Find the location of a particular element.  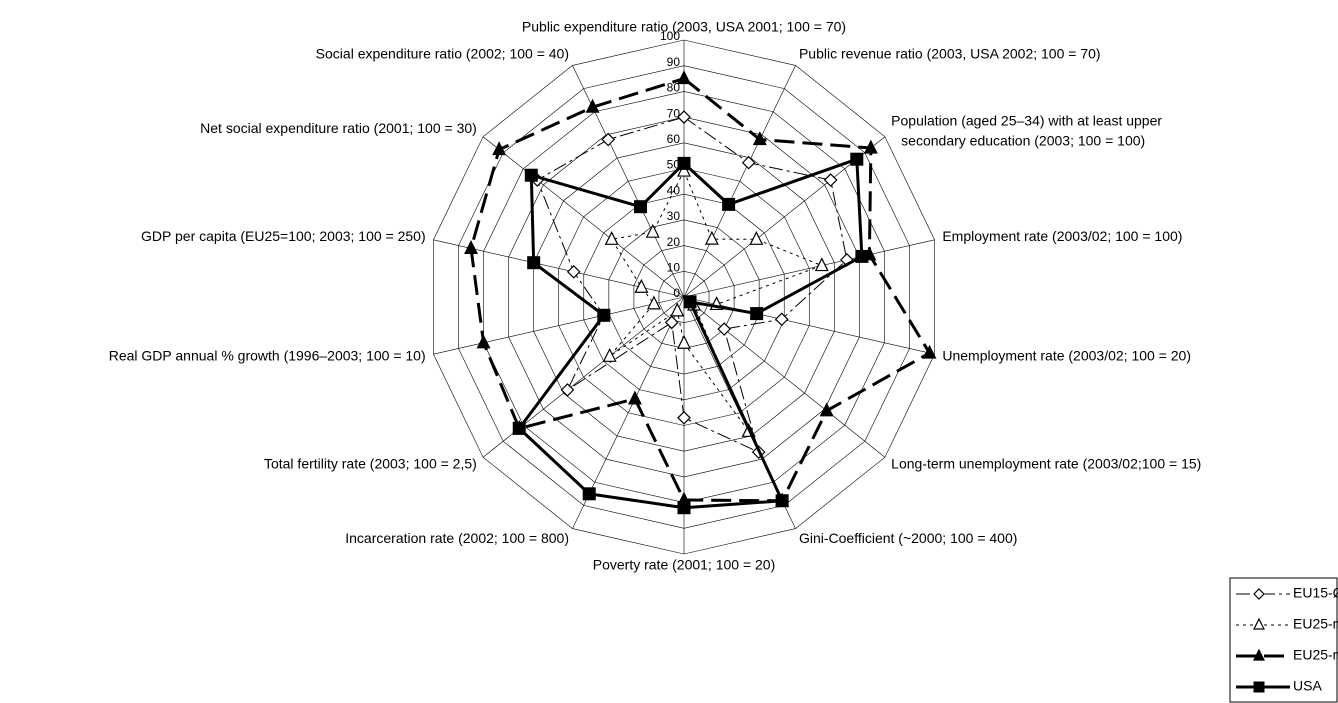

category-label-line: secondary education (2003; 100 = 100) is located at coordinates (1023, 140).